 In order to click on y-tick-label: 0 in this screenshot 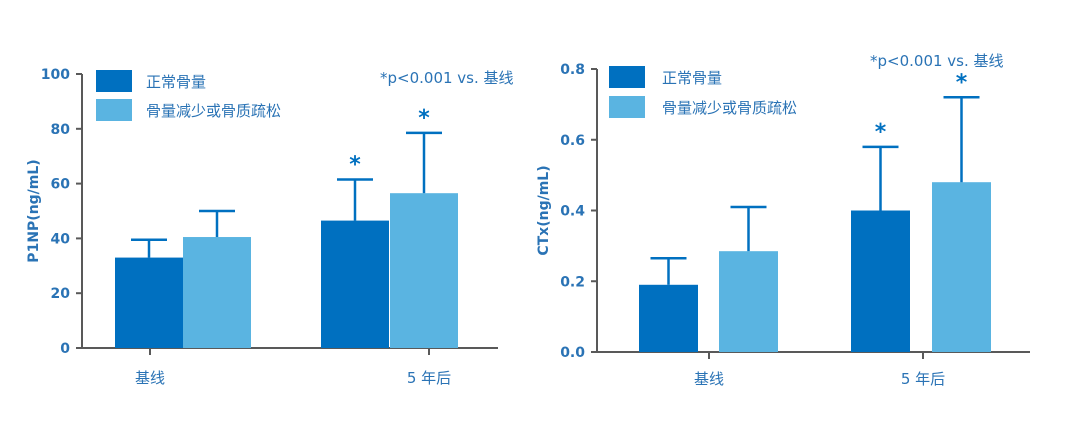, I will do `click(65, 349)`.